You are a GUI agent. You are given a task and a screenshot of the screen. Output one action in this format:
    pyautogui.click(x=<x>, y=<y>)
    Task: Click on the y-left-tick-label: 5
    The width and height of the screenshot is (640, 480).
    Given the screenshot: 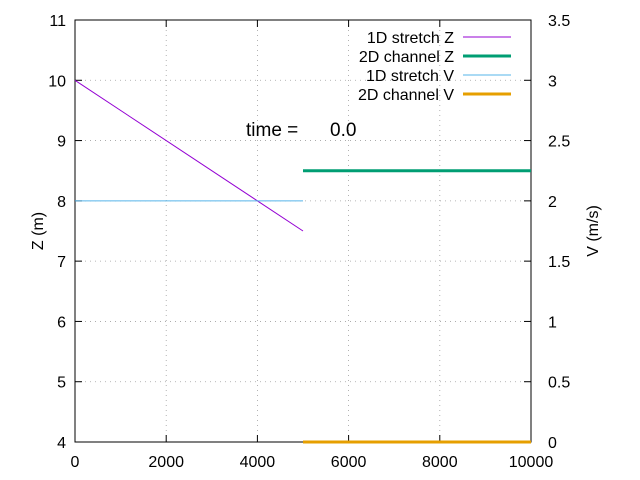 What is the action you would take?
    pyautogui.click(x=61, y=383)
    